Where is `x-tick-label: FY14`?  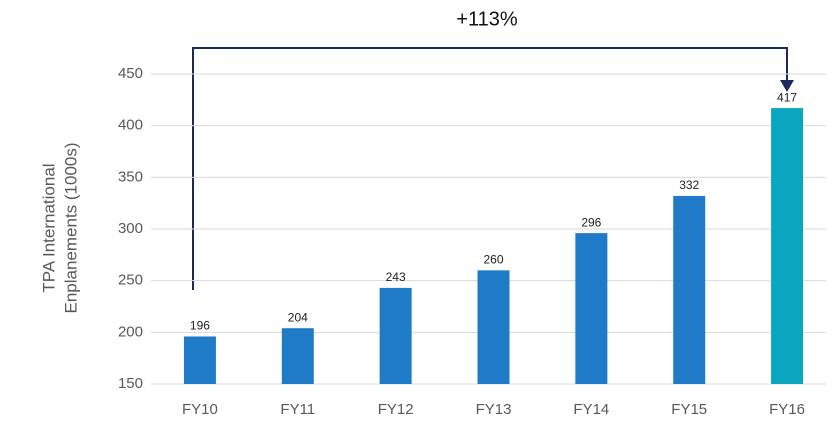
x-tick-label: FY14 is located at coordinates (591, 409).